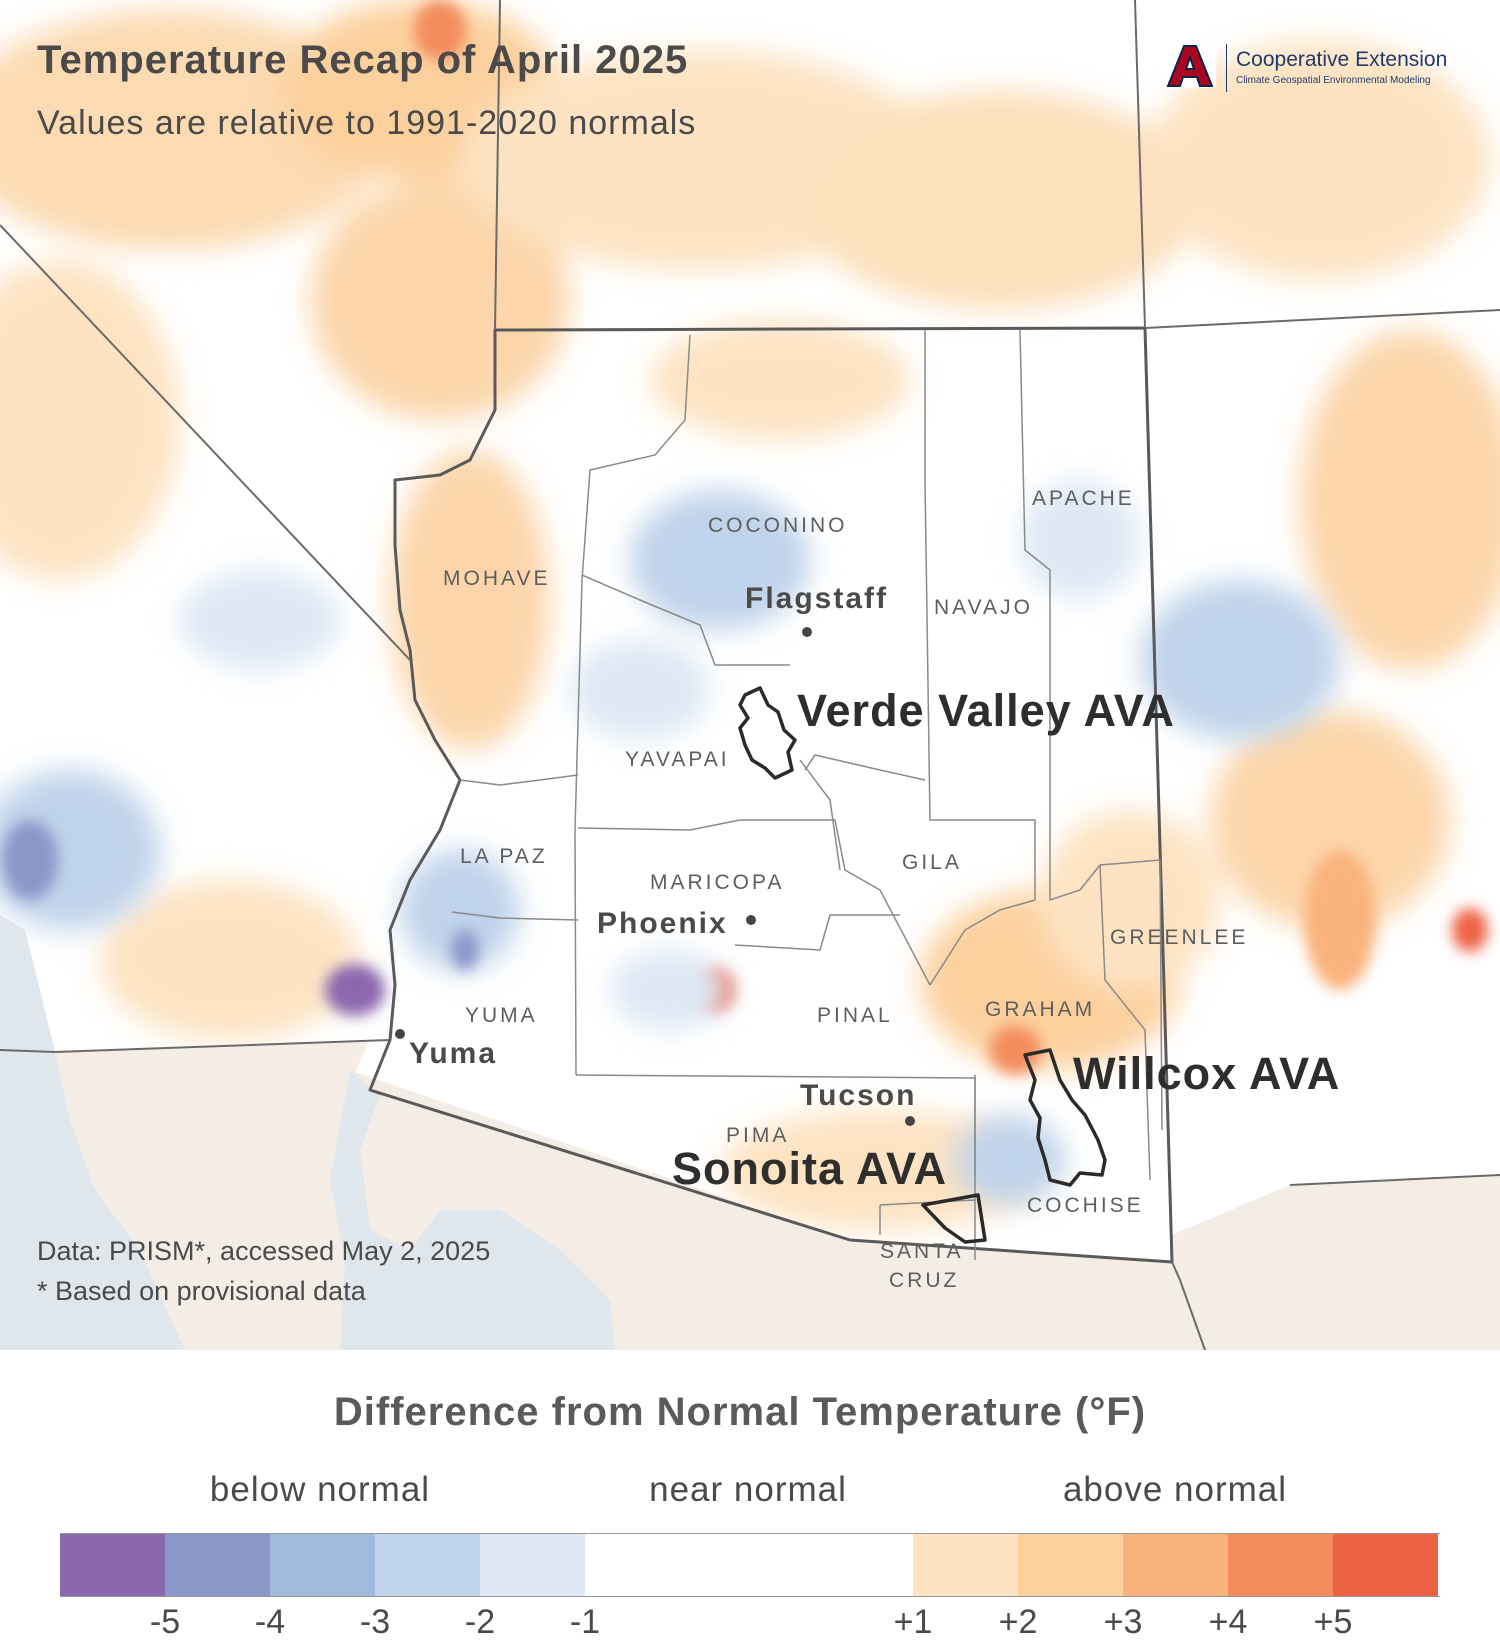 The image size is (1500, 1650). Describe the element at coordinates (922, 1251) in the screenshot. I see `county-label-santa: SANTA` at that location.